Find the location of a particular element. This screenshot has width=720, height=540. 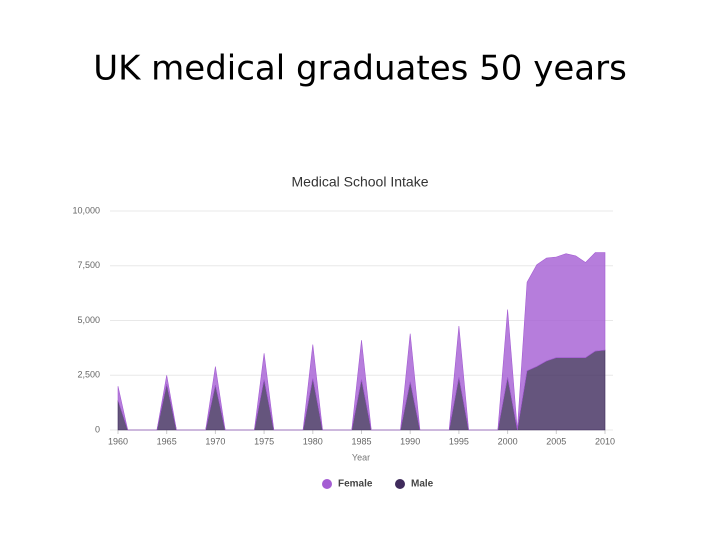

x-axis-label: Year is located at coordinates (361, 457).